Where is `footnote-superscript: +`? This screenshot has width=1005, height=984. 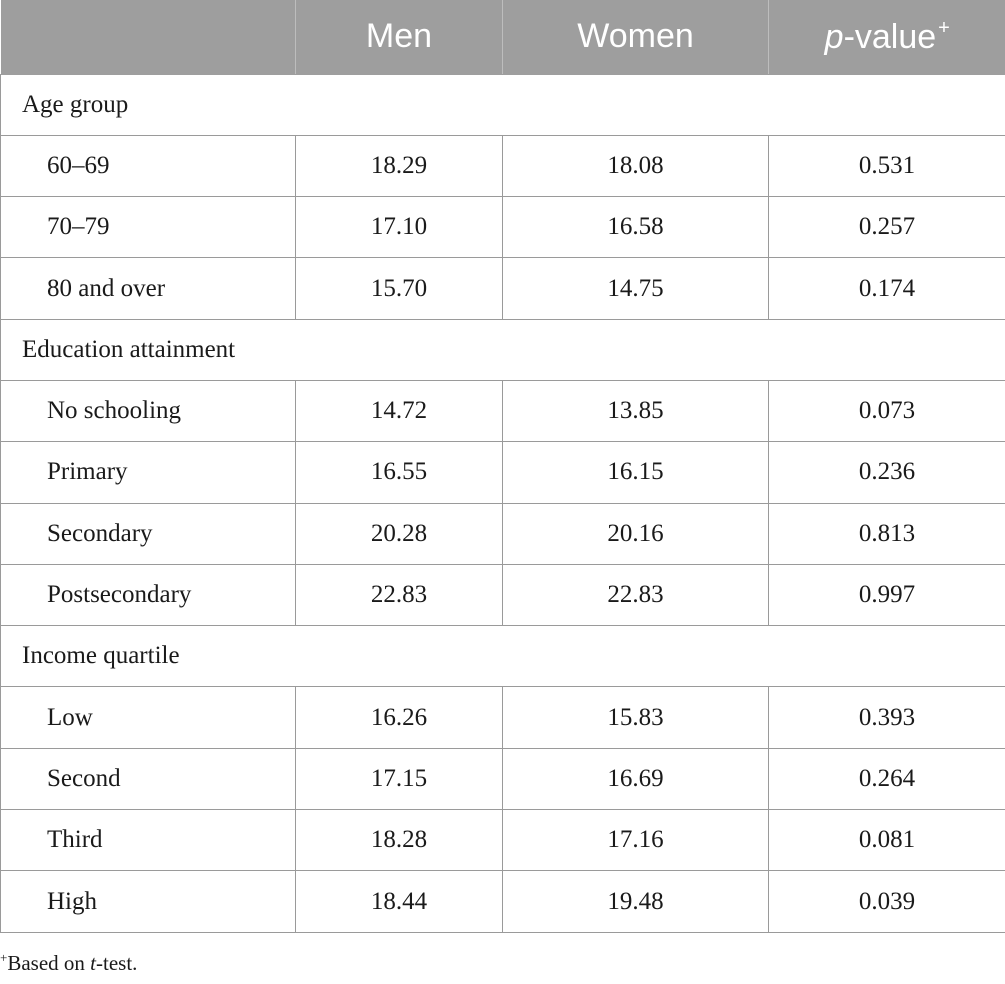 footnote-superscript: + is located at coordinates (4, 957).